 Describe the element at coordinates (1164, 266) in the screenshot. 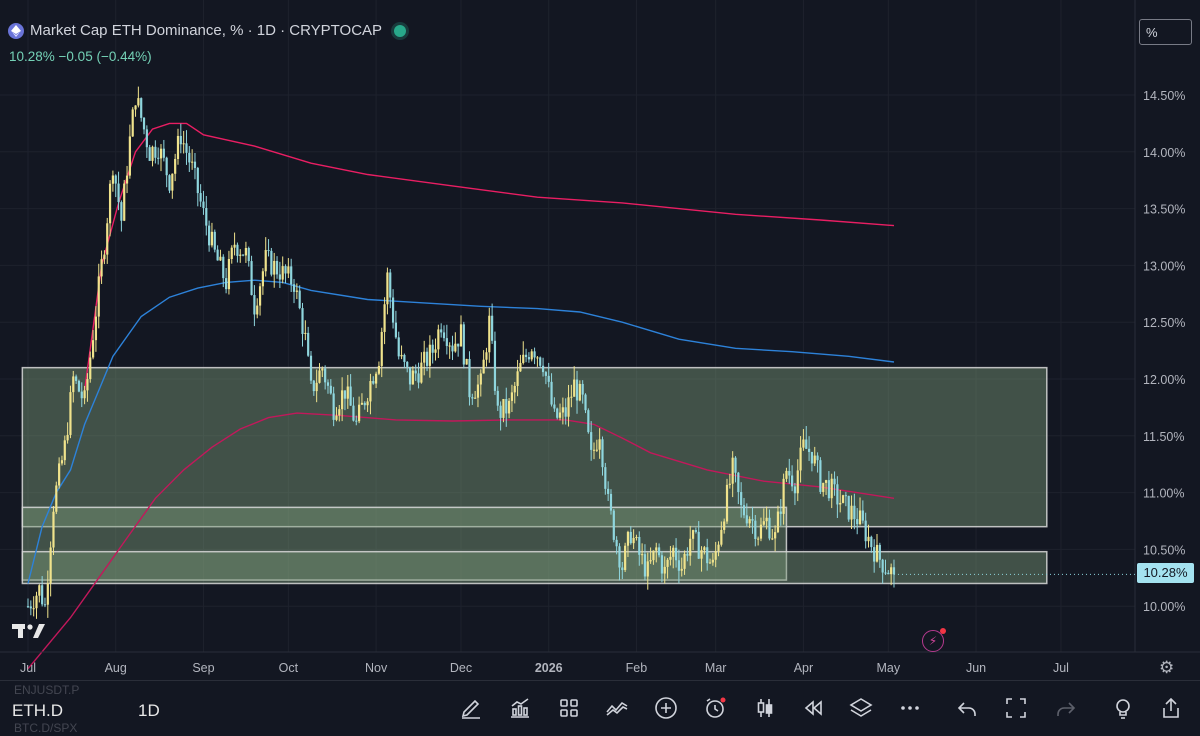

I see `y-tick-label: 13.00%` at that location.